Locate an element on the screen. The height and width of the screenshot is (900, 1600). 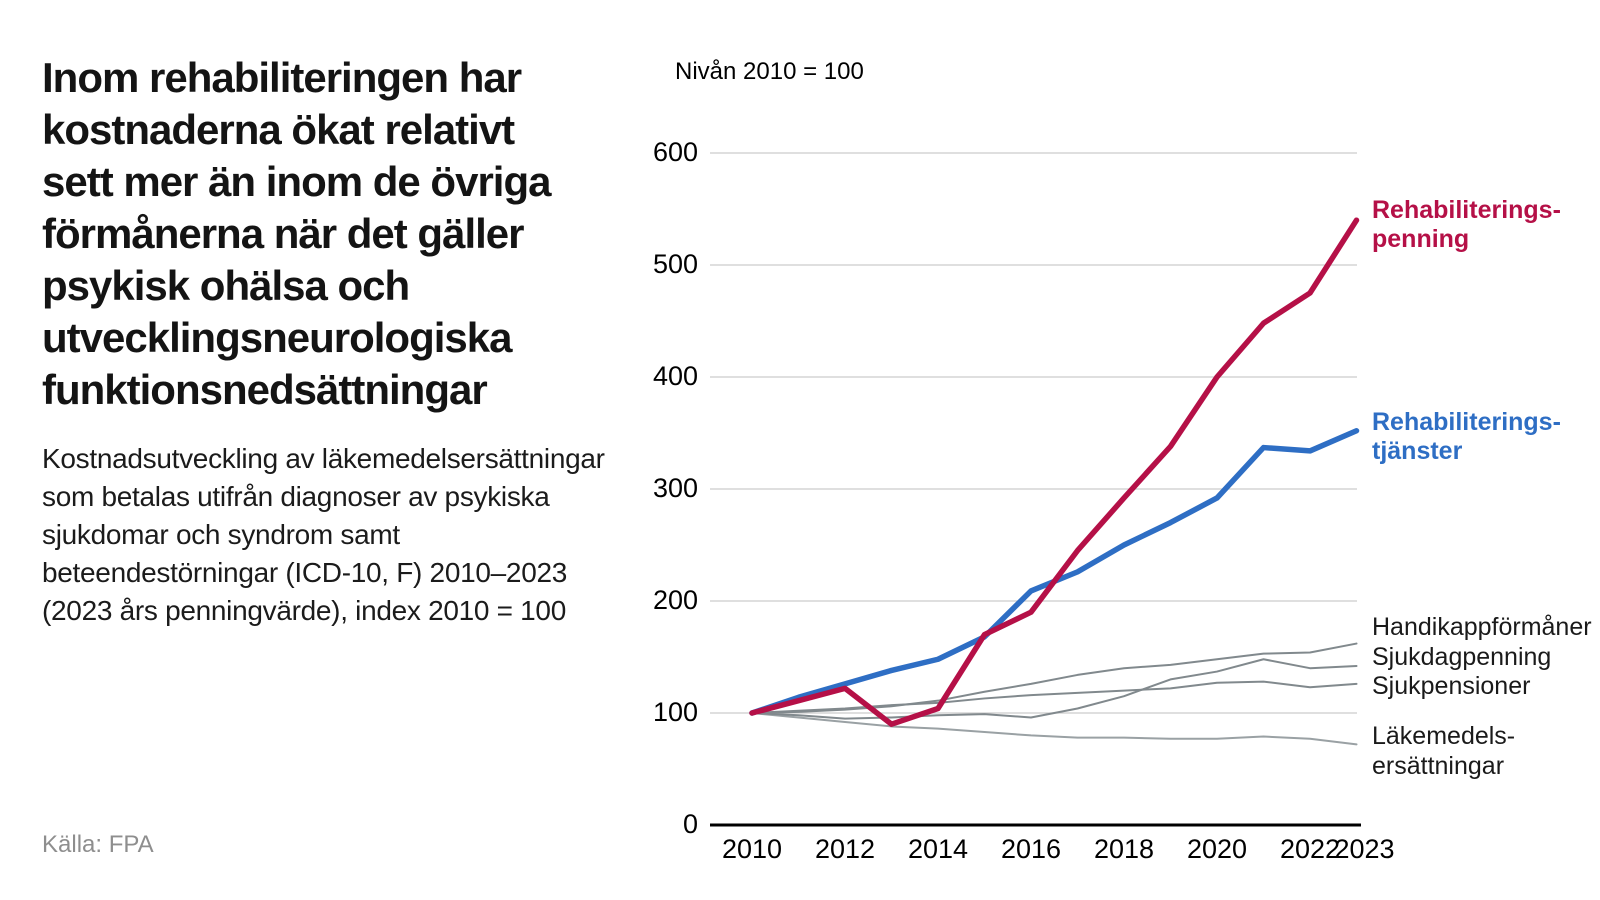
series-line-sjukdagpenning is located at coordinates (1054, 689).